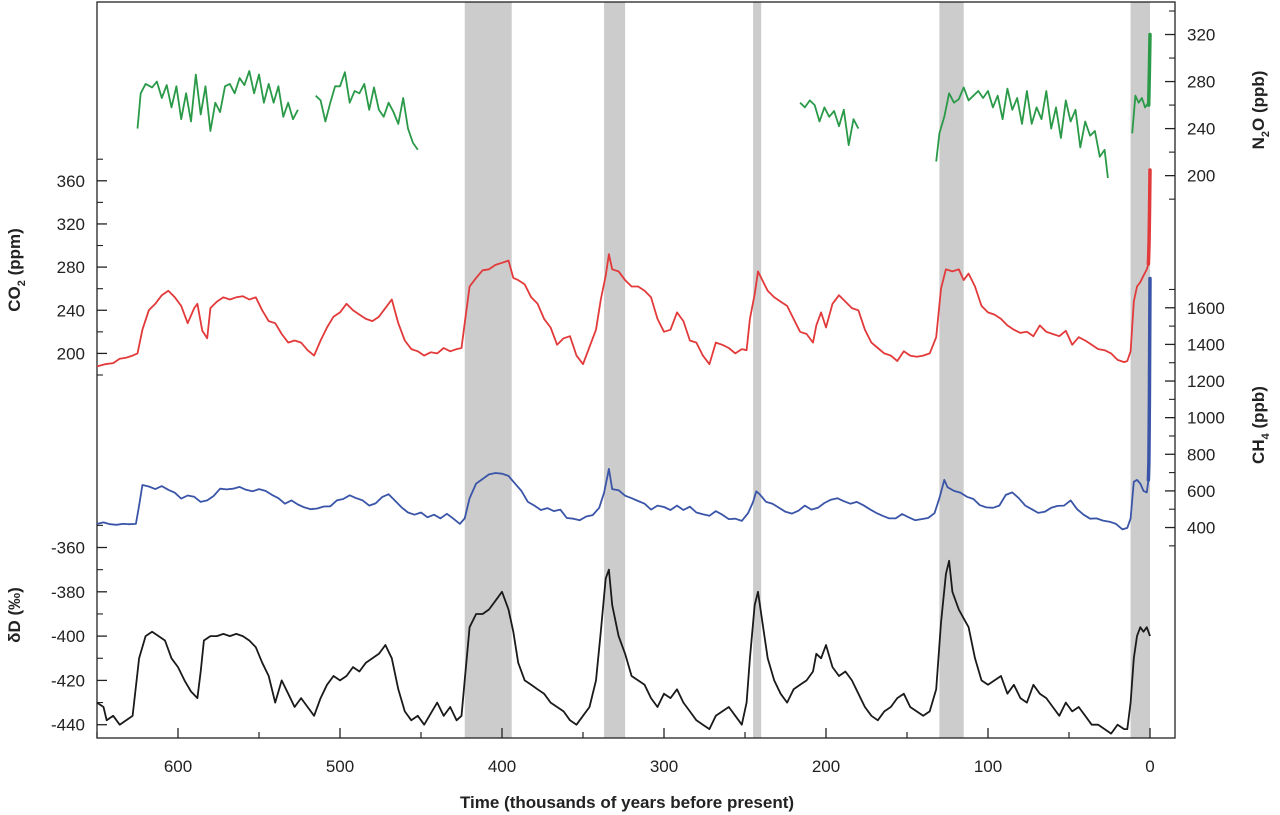  What do you see at coordinates (68, 636) in the screenshot?
I see `delta-d-tick-label: -400` at bounding box center [68, 636].